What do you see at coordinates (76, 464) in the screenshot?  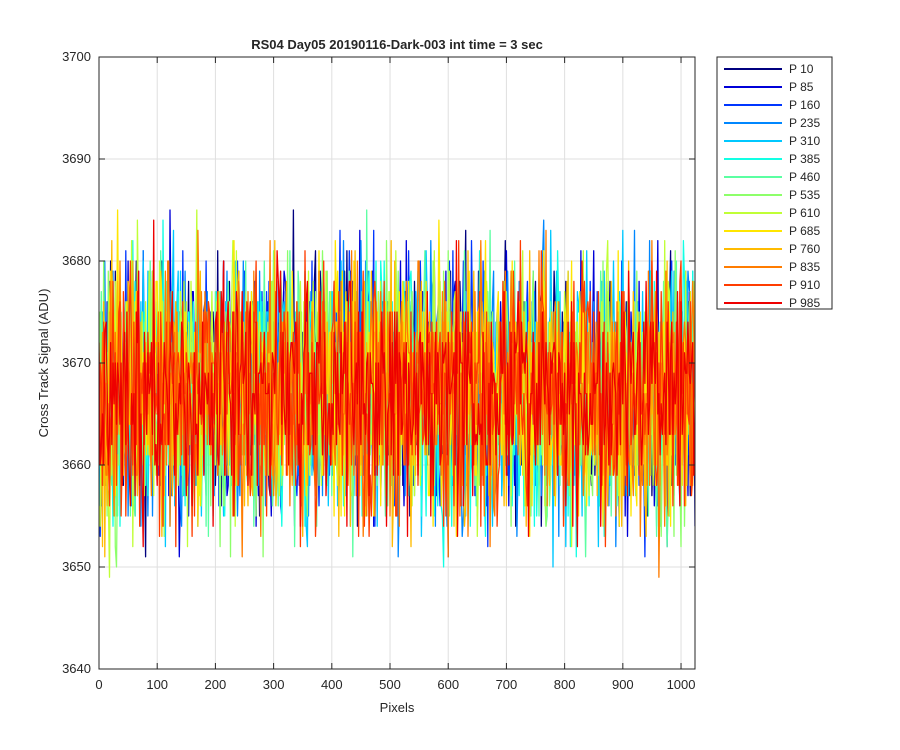 I see `y-tick-label: 3660` at bounding box center [76, 464].